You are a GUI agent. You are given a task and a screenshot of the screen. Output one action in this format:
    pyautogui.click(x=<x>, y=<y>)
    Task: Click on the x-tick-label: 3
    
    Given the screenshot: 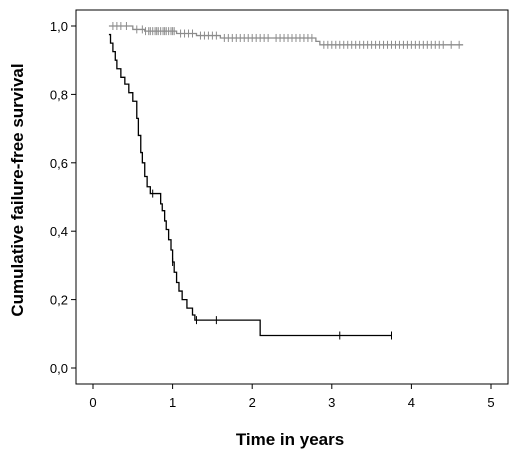 What is the action you would take?
    pyautogui.click(x=331, y=402)
    